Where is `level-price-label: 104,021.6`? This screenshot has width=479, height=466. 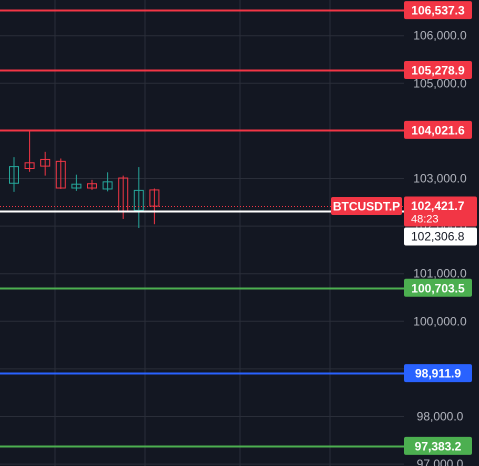 level-price-label: 104,021.6 is located at coordinates (438, 130).